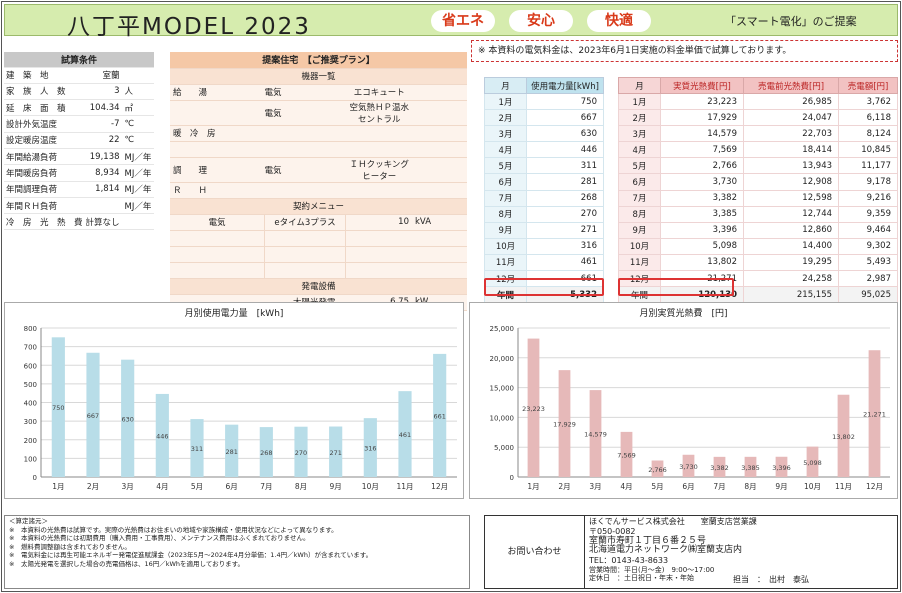 The image size is (902, 593). What do you see at coordinates (771, 579) in the screenshot?
I see `contact-person: 担当 ： 出村 泰弘` at bounding box center [771, 579].